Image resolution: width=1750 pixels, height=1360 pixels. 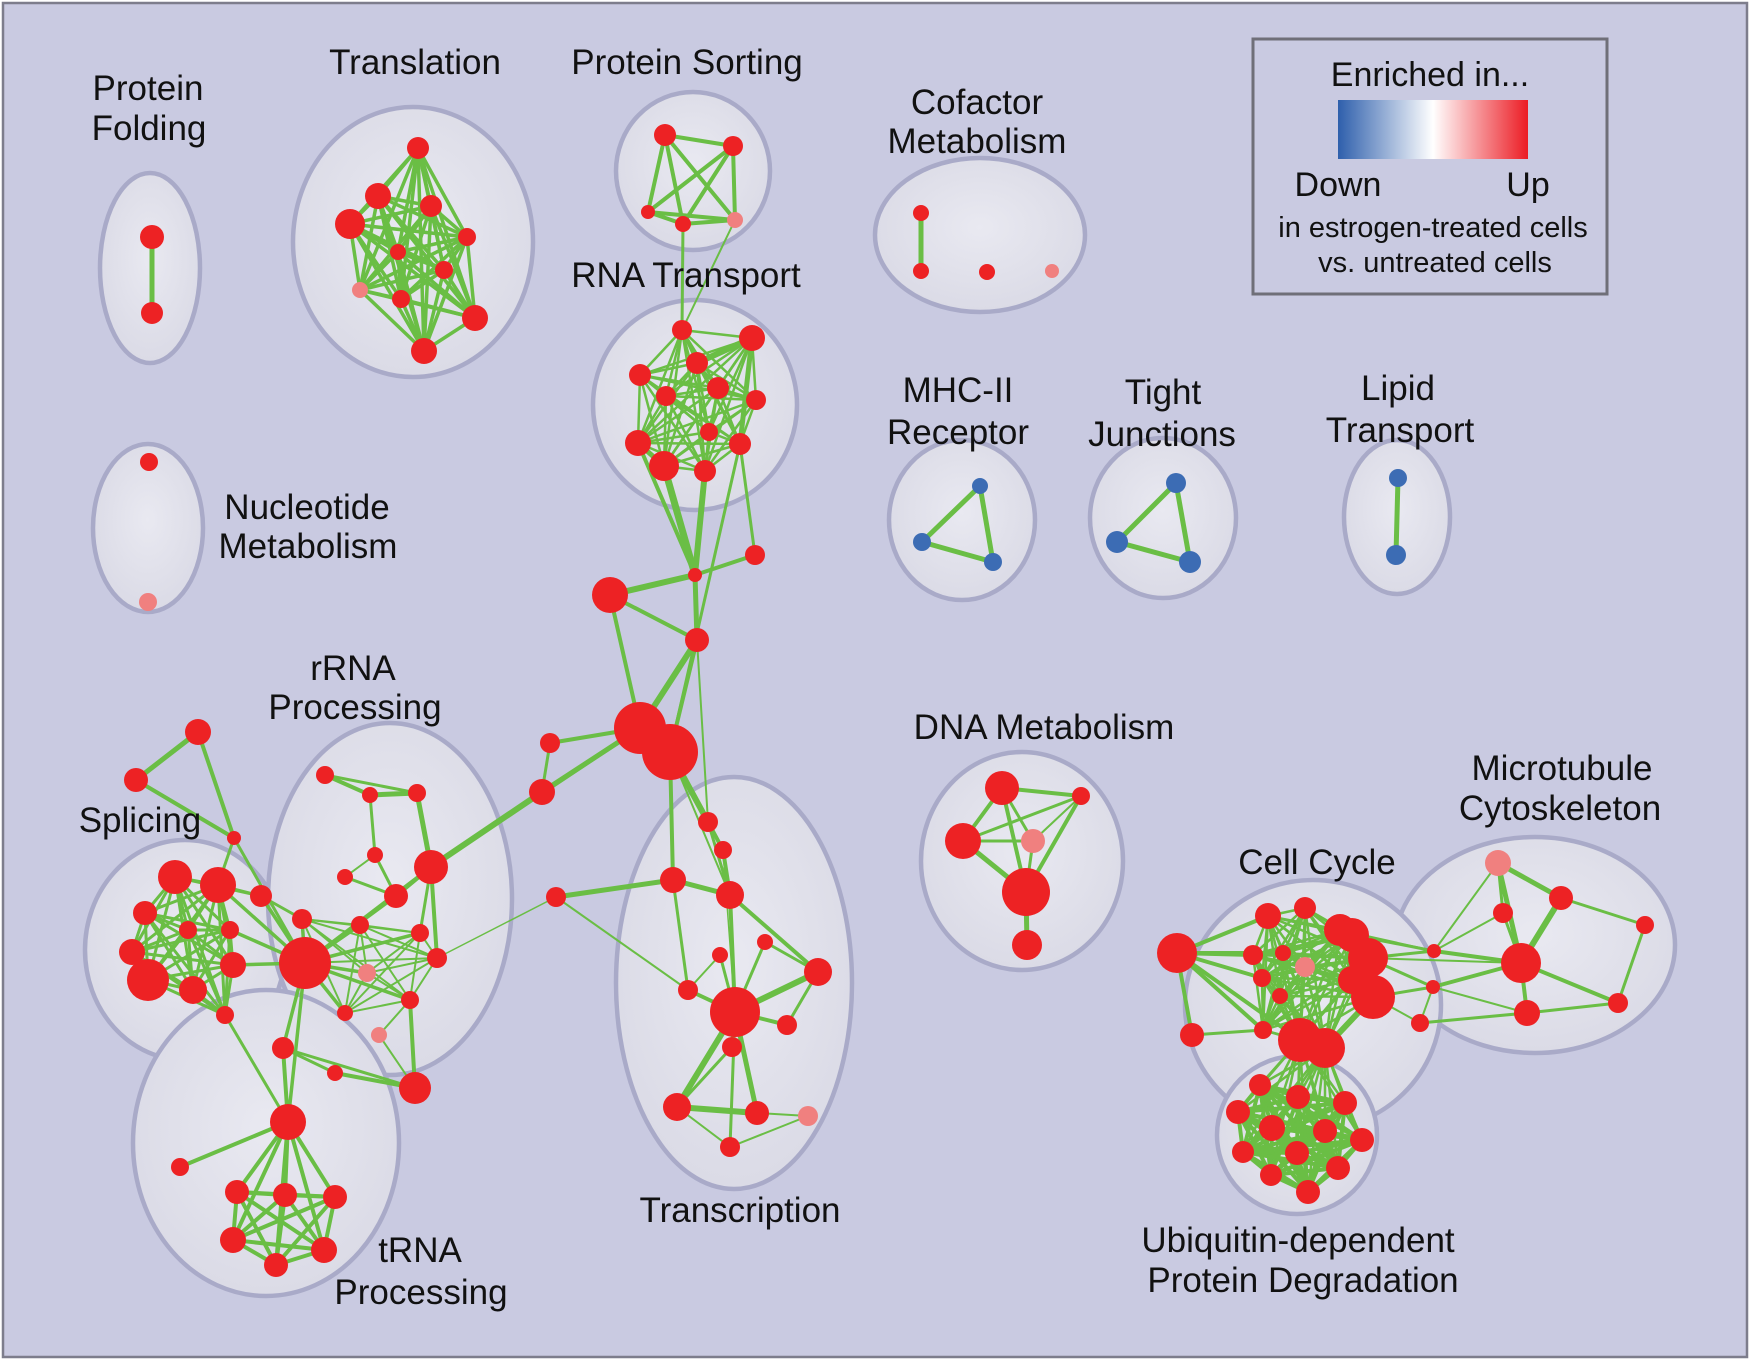 I want to click on edge-t6-t10, so click(x=436, y=285).